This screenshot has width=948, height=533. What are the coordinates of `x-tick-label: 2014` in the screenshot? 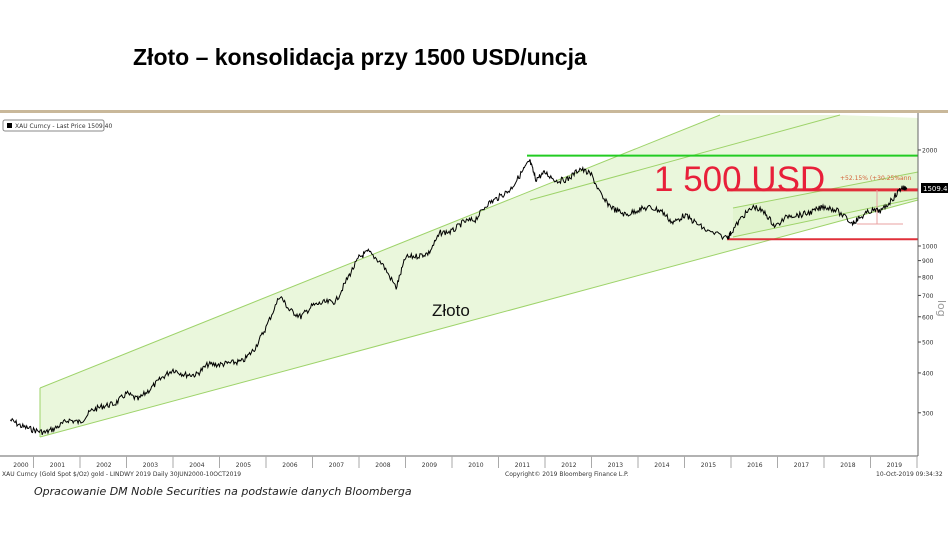 It's located at (661, 465).